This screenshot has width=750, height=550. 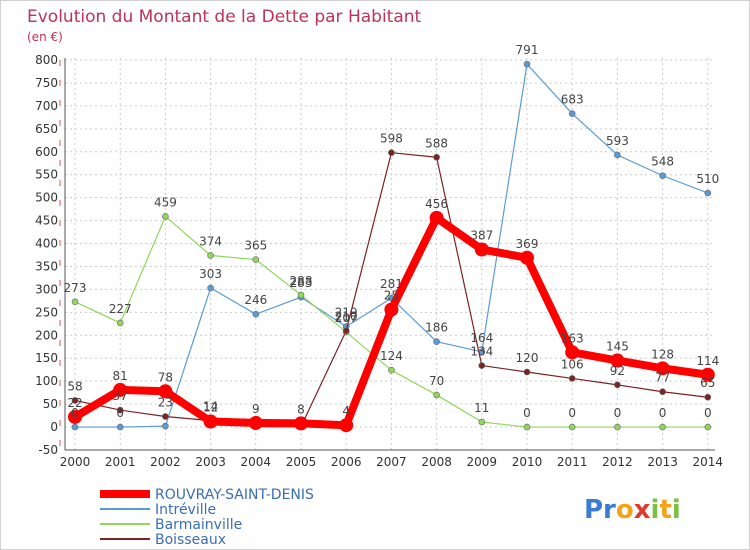 I want to click on data-label: 14, so click(x=210, y=407).